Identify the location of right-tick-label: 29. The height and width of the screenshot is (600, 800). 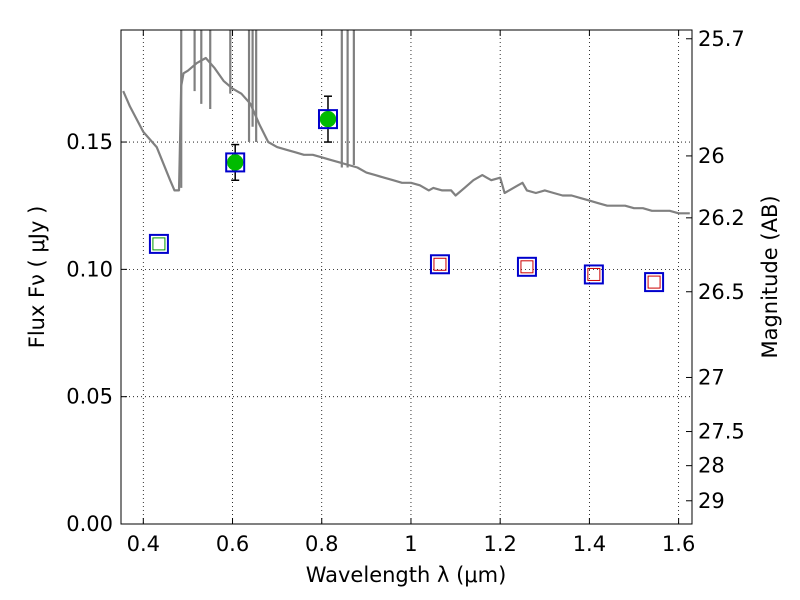
(711, 501).